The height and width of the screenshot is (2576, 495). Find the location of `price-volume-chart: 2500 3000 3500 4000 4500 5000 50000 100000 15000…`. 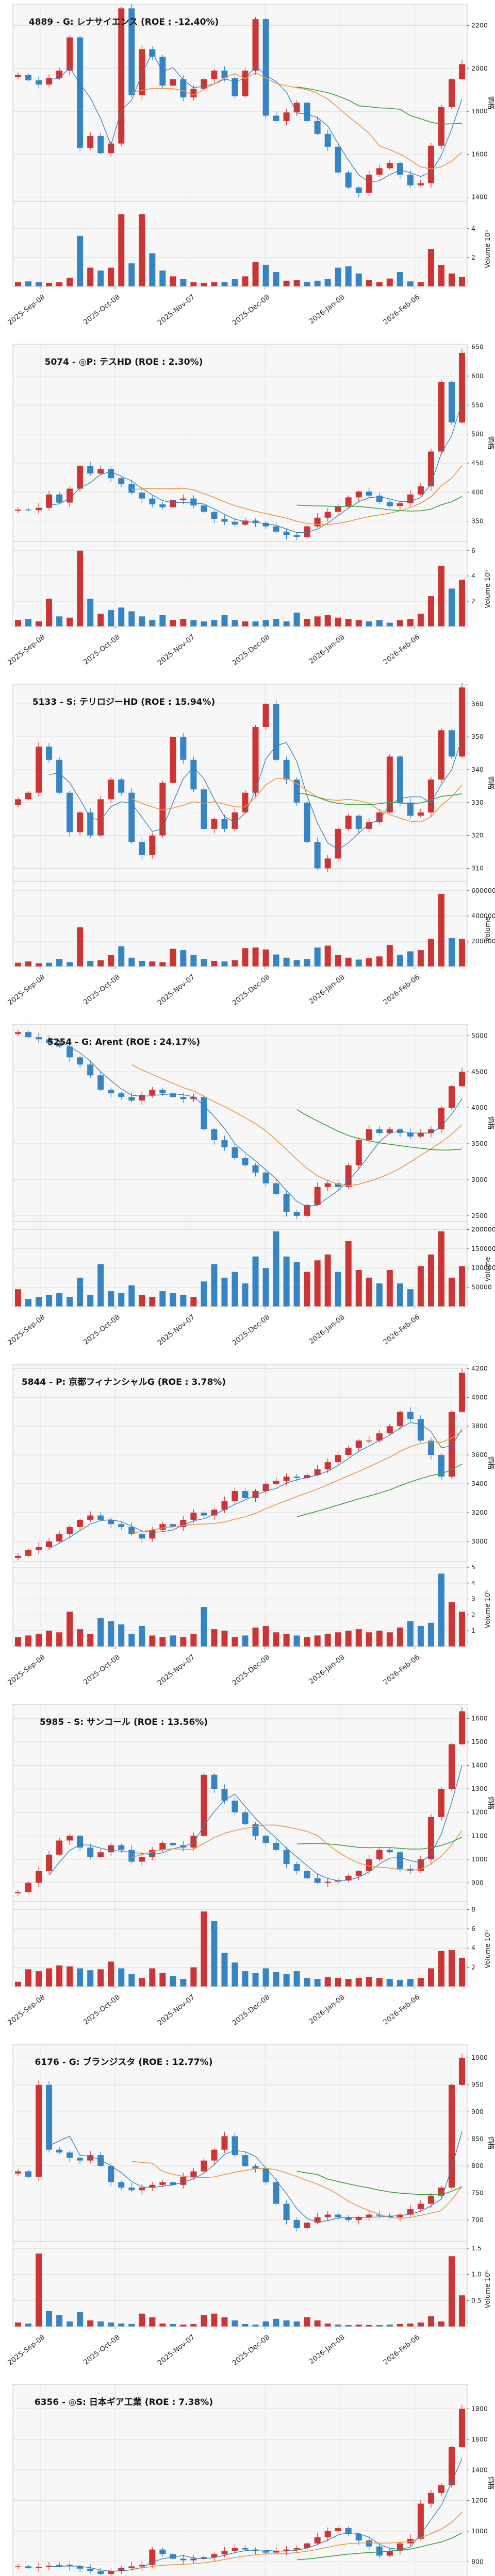

price-volume-chart: 2500 3000 3500 4000 4500 5000 50000 100000 15000… is located at coordinates (250, 1185).